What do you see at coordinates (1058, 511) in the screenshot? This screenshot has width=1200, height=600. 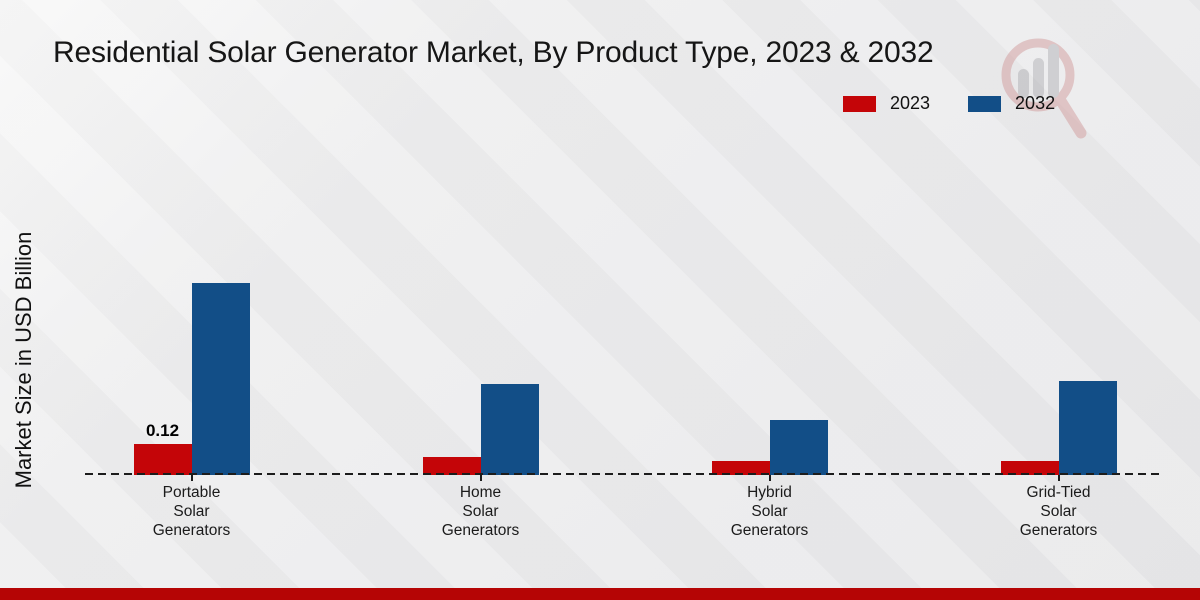 I see `category-label: Grid-Tied Solar Generators` at bounding box center [1058, 511].